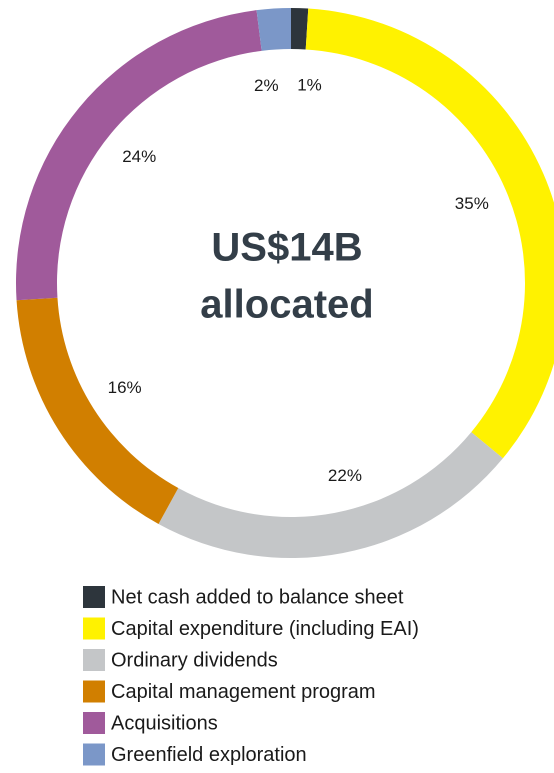  Describe the element at coordinates (164, 723) in the screenshot. I see `legend-label: Acquisitions` at that location.